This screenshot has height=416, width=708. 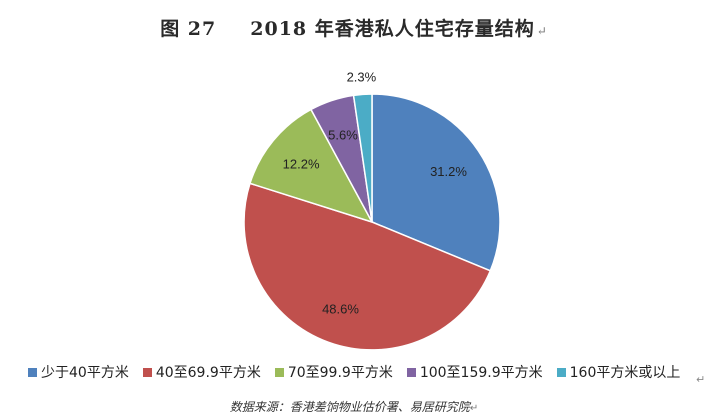 I want to click on legend-item-1: 少于40平方米, so click(x=78, y=372).